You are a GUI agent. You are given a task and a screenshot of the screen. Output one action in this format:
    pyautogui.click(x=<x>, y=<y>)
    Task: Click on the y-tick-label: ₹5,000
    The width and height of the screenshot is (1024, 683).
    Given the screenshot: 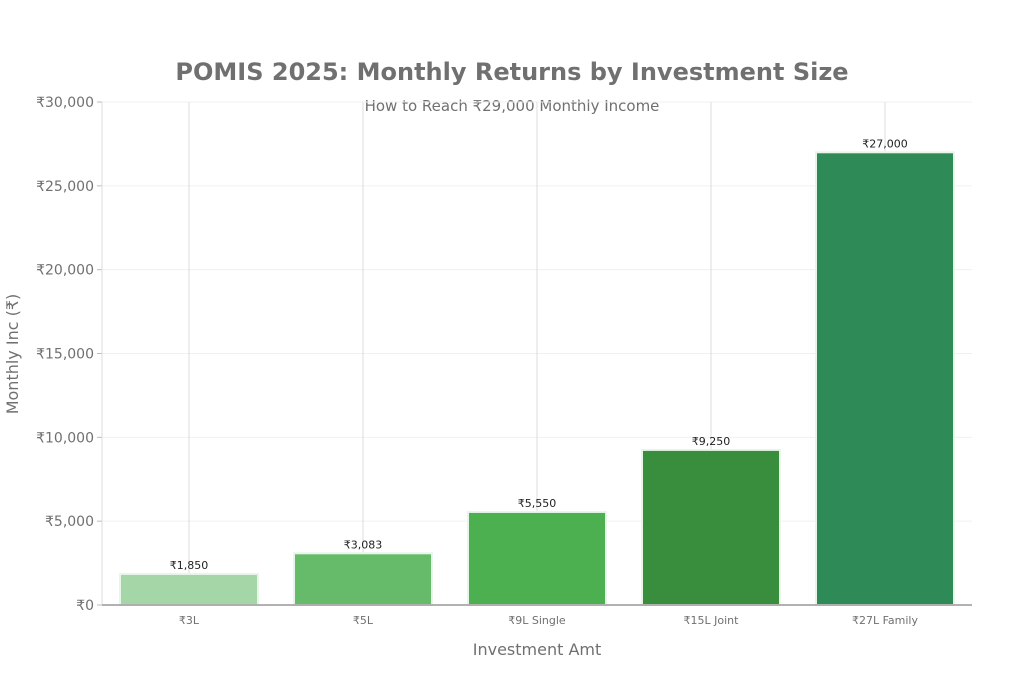 What is the action you would take?
    pyautogui.click(x=69, y=522)
    